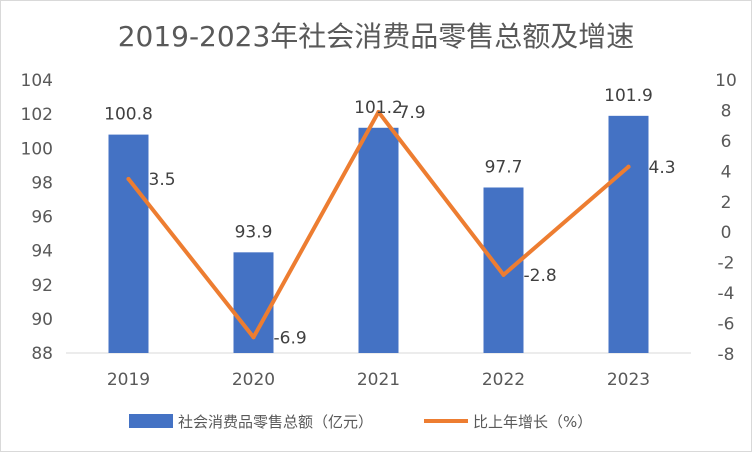  I want to click on bar-value-label: 101.2, so click(378, 108).